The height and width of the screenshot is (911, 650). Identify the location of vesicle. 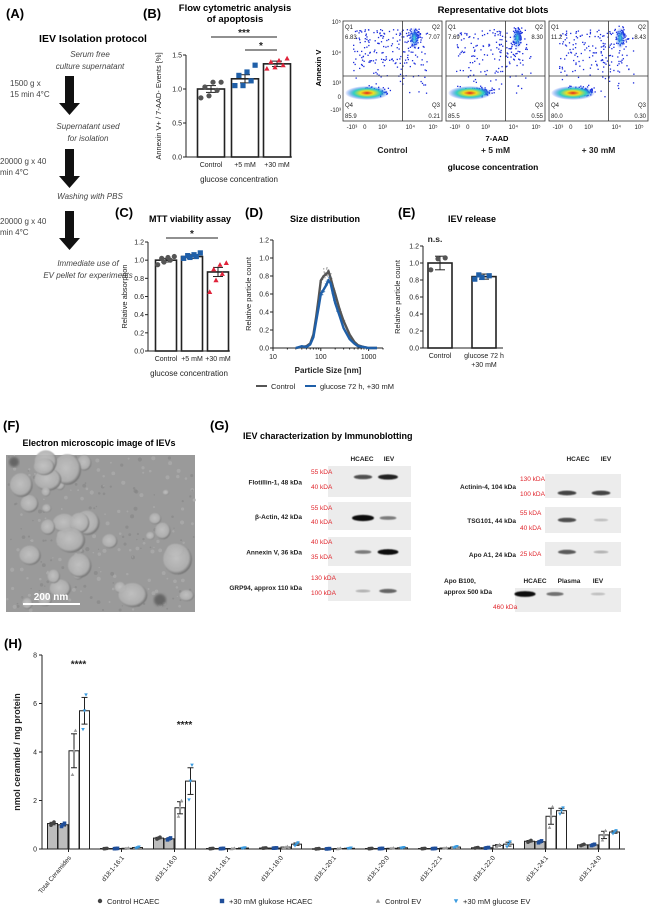
(163, 531).